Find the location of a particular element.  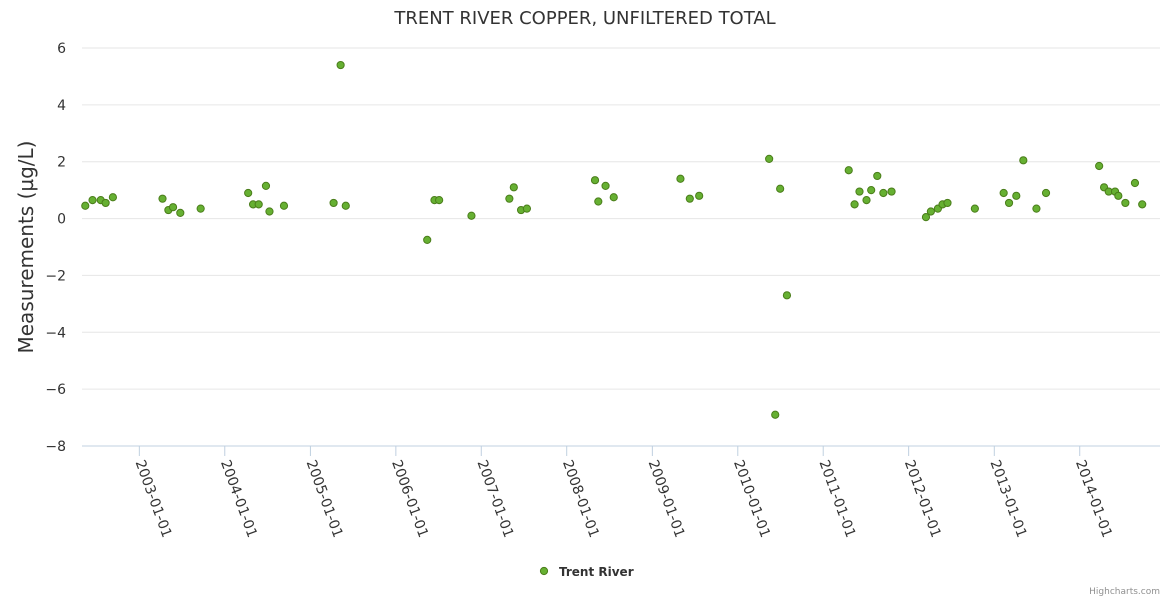

x-tick-label: 2003-01-01 is located at coordinates (153, 499).